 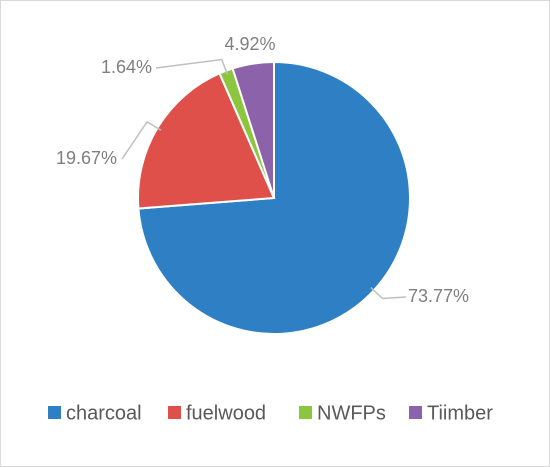 What do you see at coordinates (104, 413) in the screenshot?
I see `legend-label: charcoal` at bounding box center [104, 413].